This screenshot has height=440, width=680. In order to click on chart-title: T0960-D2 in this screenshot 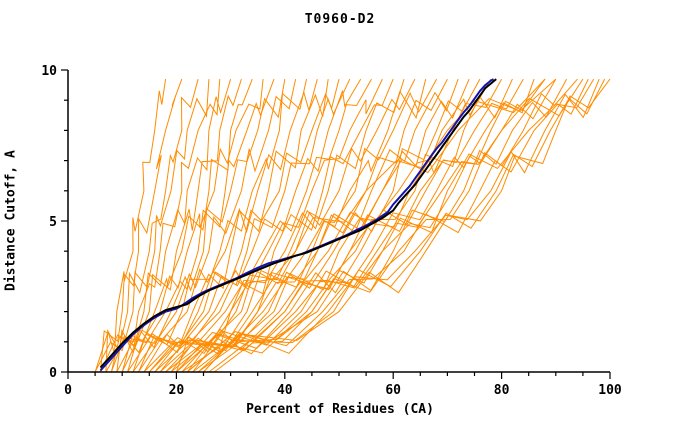, I will do `click(340, 19)`.